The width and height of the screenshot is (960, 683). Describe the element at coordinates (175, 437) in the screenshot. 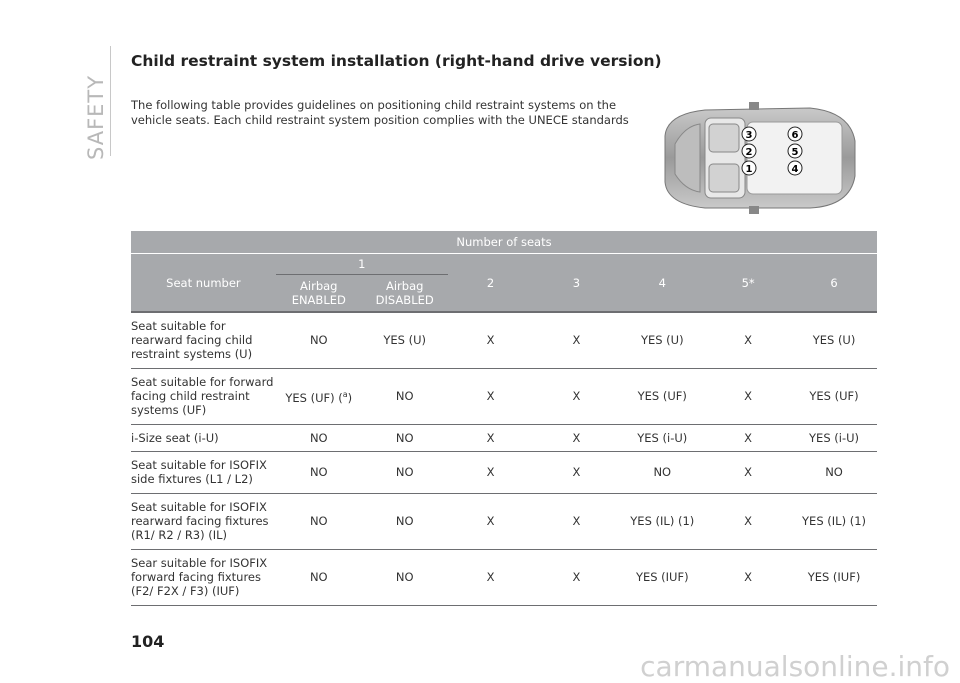

I see `row-label: i-Size seat (i-U)` at that location.